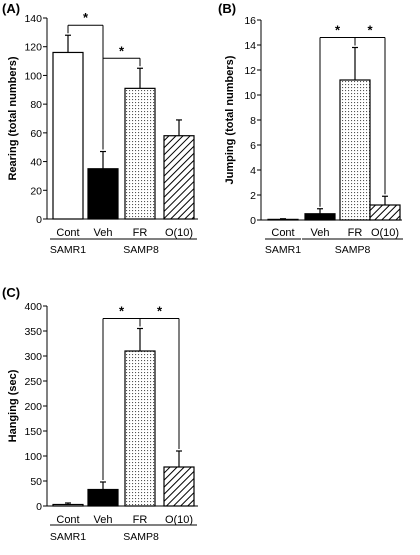 The height and width of the screenshot is (555, 420). What do you see at coordinates (253, 171) in the screenshot?
I see `y-tick-label: 4` at bounding box center [253, 171].